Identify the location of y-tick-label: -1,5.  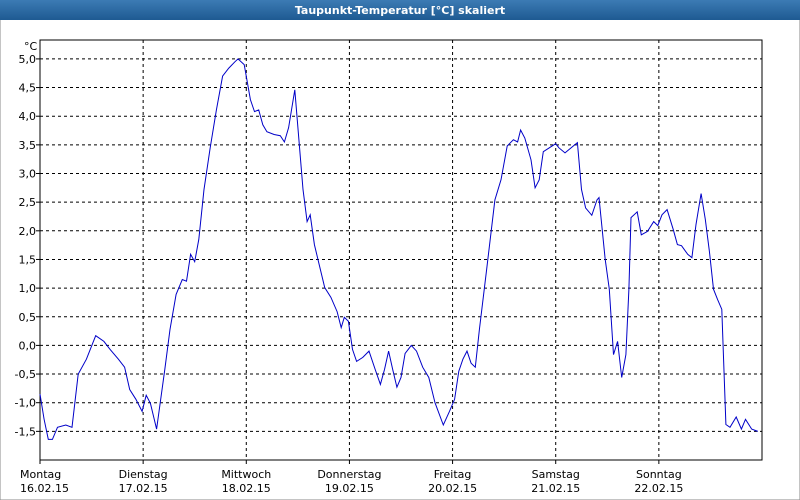
(25, 431).